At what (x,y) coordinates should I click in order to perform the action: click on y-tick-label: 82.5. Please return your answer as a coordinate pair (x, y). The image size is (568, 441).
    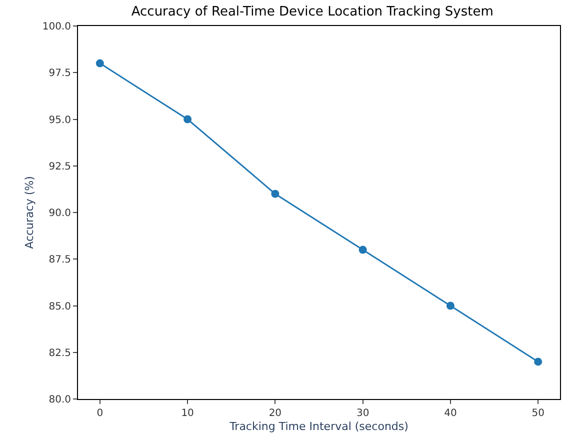
    Looking at the image, I should click on (59, 353).